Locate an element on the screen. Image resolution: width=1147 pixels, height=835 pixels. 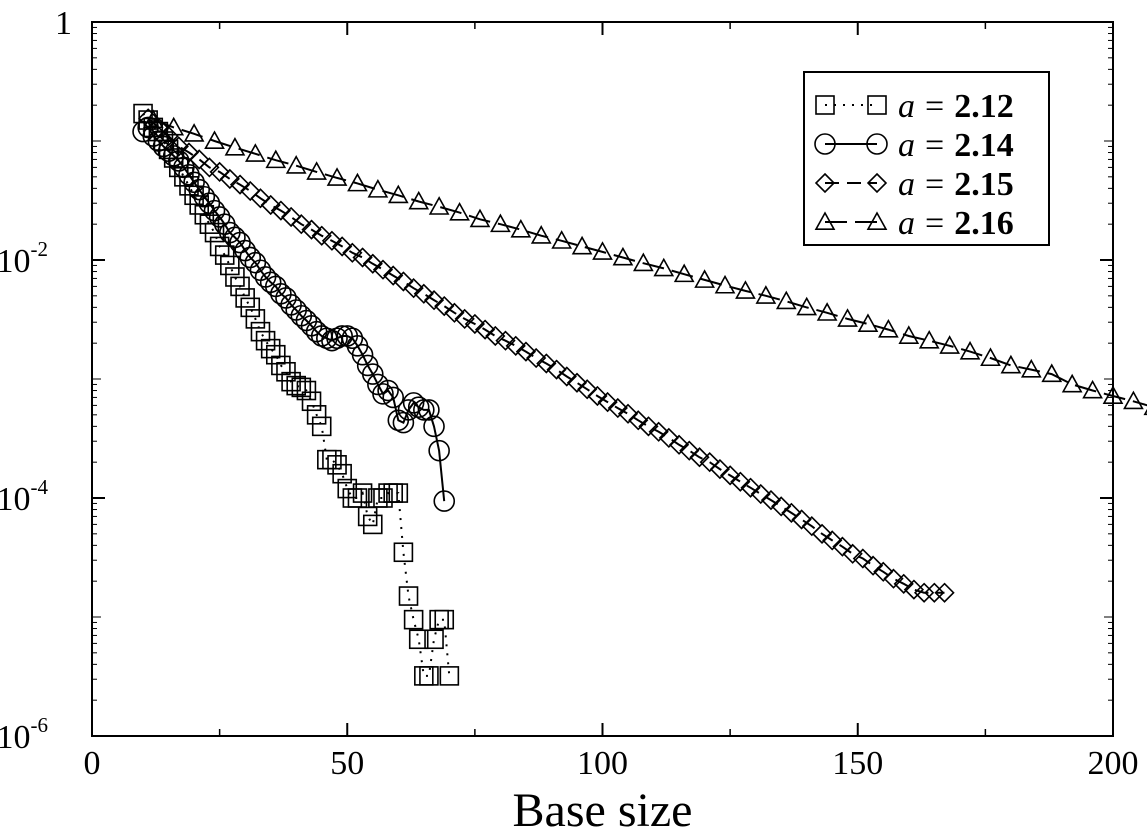
legend-value: 2.14 is located at coordinates (984, 145).